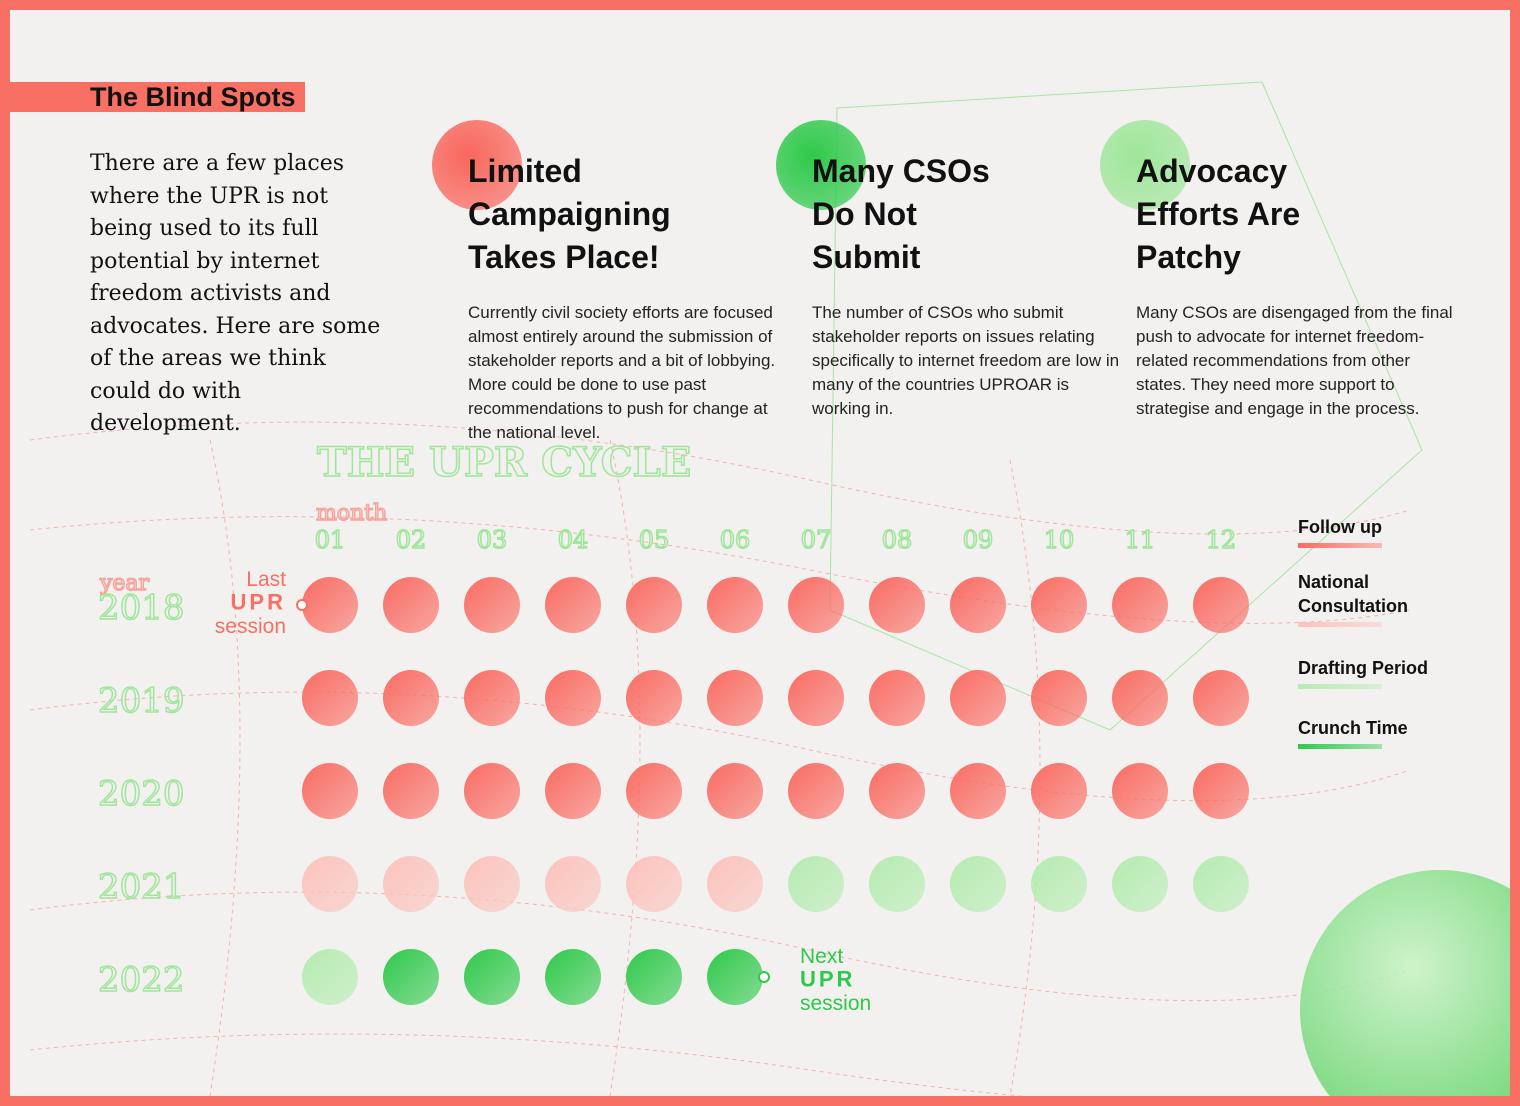 This screenshot has width=1520, height=1106. Describe the element at coordinates (504, 462) in the screenshot. I see `cycle-title: THE UPR CYCLE` at that location.